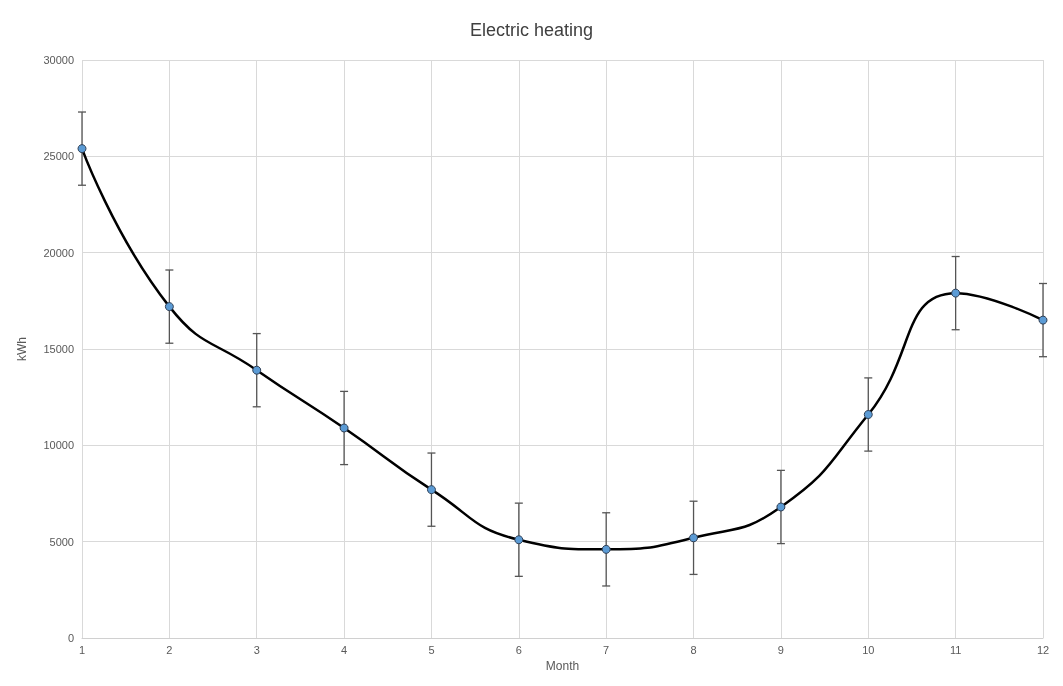  Describe the element at coordinates (256, 649) in the screenshot. I see `x-tick-label: 3` at that location.